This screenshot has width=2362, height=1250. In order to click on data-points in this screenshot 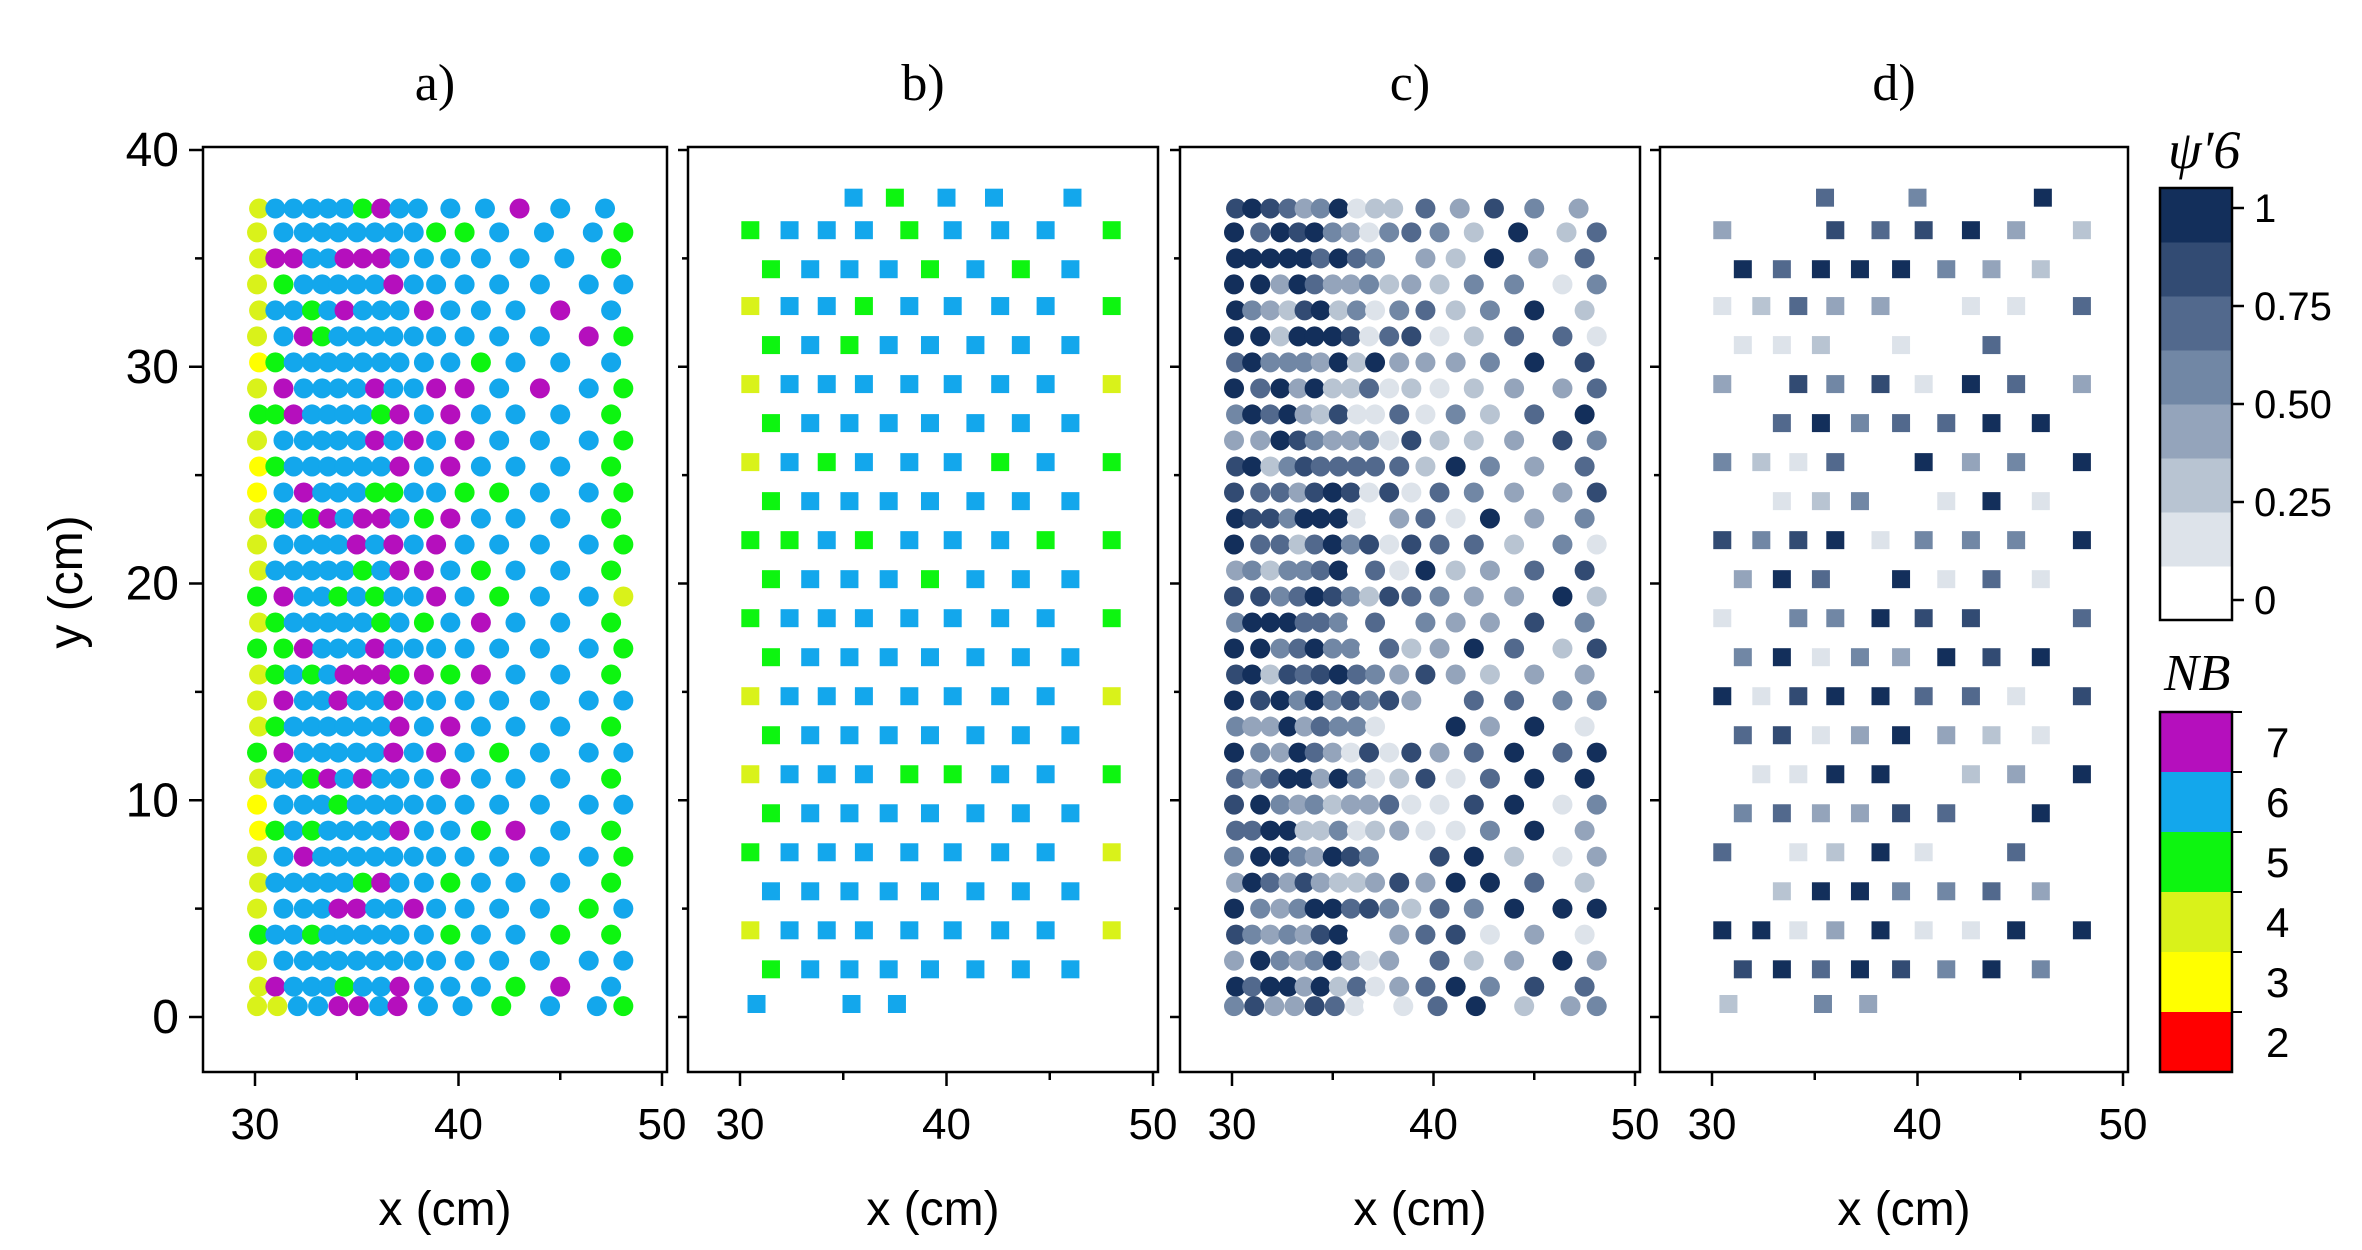, I will do `click(931, 600)`.